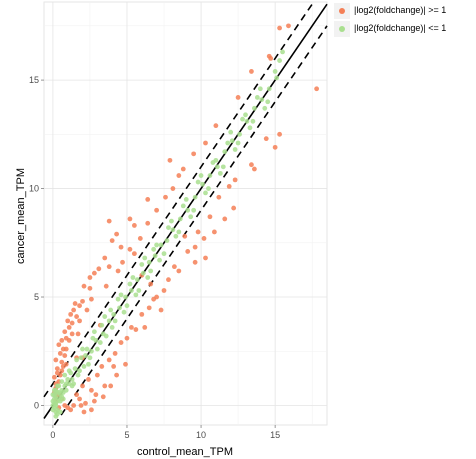 Image resolution: width=476 pixels, height=459 pixels. I want to click on legend-dot-low, so click(342, 29).